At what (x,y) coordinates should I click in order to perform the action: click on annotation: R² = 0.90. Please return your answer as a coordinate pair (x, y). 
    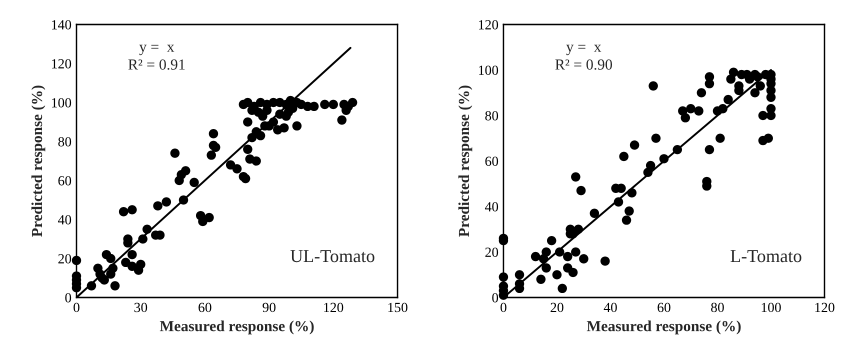
    Looking at the image, I should click on (583, 64).